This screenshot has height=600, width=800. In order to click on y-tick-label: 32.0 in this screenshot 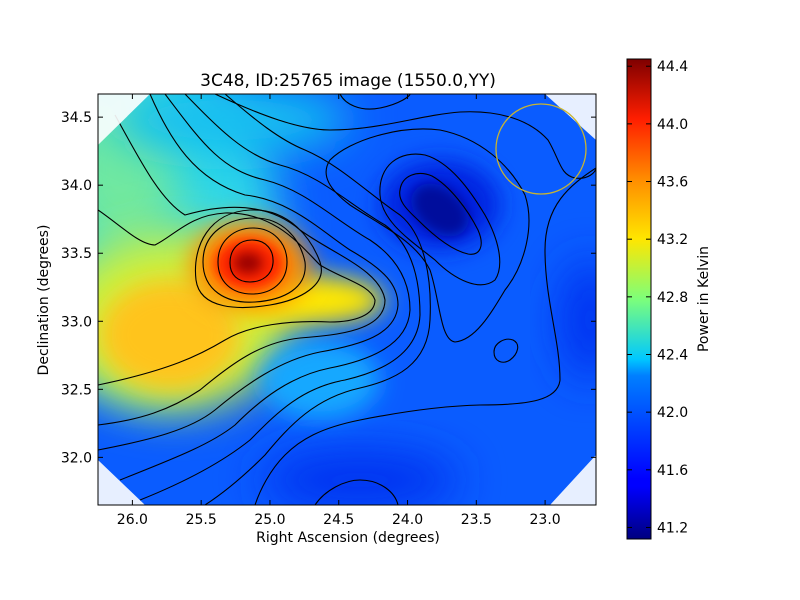, I will do `click(76, 458)`.